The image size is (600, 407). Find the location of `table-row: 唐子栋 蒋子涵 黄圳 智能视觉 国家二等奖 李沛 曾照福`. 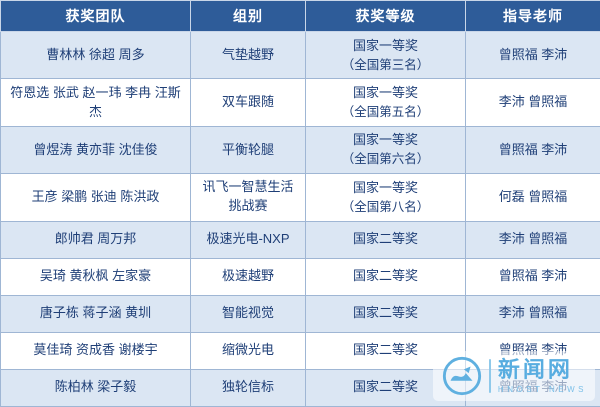

table-row: 唐子栋 蒋子涵 黄圳 智能视觉 国家二等奖 李沛 曾照福 is located at coordinates (300, 313).